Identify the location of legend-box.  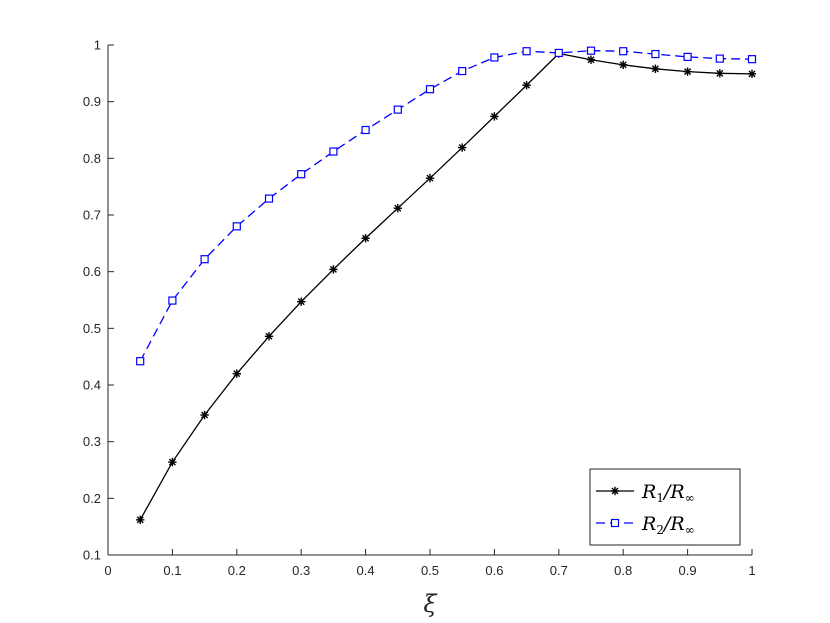
(665, 507).